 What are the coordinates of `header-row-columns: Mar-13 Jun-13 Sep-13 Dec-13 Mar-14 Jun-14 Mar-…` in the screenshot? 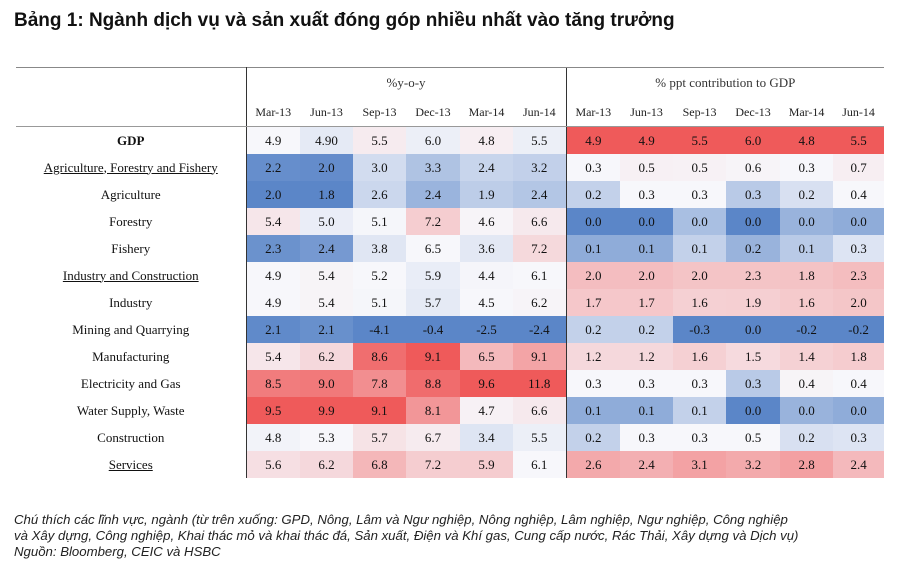 It's located at (450, 112).